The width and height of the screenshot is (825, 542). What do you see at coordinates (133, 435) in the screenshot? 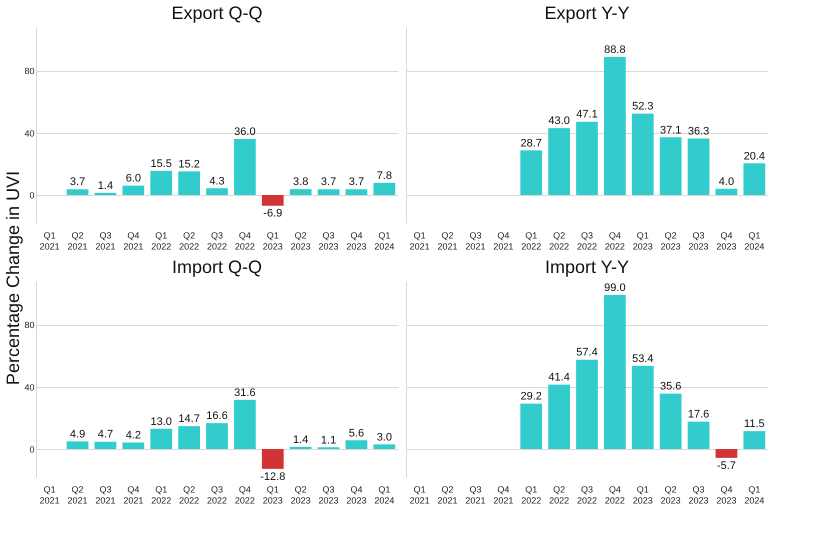
I see `data-label: 4.2` at bounding box center [133, 435].